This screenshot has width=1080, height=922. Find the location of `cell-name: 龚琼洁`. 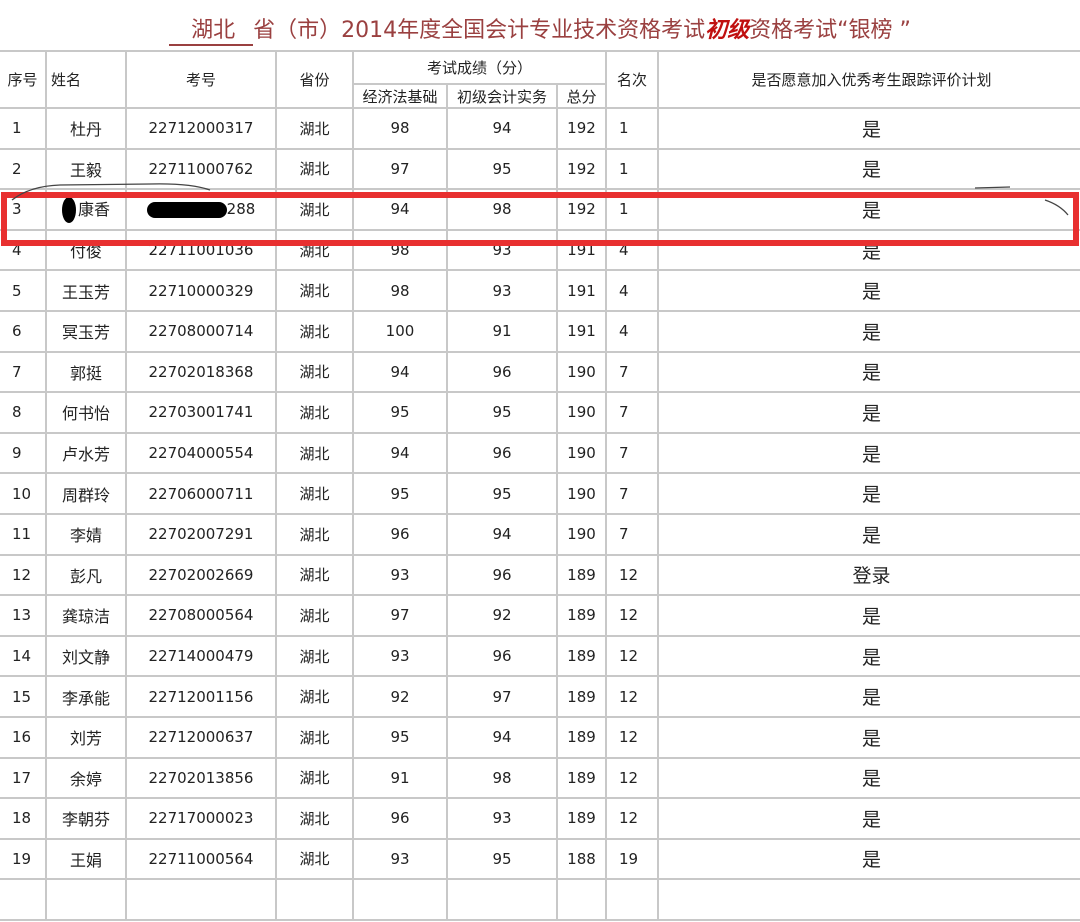

cell-name: 龚琼洁 is located at coordinates (86, 615).